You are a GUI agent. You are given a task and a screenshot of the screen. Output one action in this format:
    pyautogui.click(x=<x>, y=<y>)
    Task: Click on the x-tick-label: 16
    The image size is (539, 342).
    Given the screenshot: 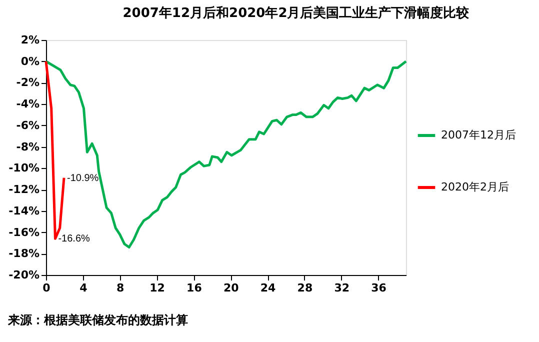 What is the action you would take?
    pyautogui.click(x=194, y=288)
    